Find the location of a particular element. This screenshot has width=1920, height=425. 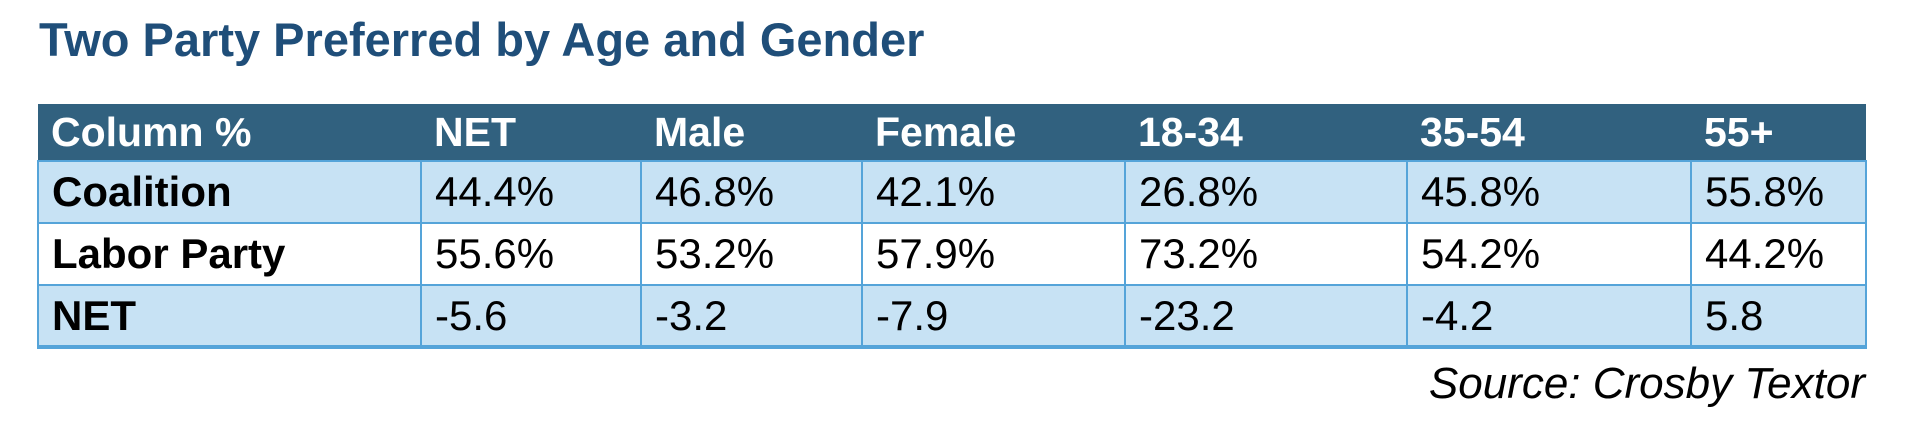

table-header-row: Column % NET Male Female 18-34 35-54 55+ is located at coordinates (952, 132).